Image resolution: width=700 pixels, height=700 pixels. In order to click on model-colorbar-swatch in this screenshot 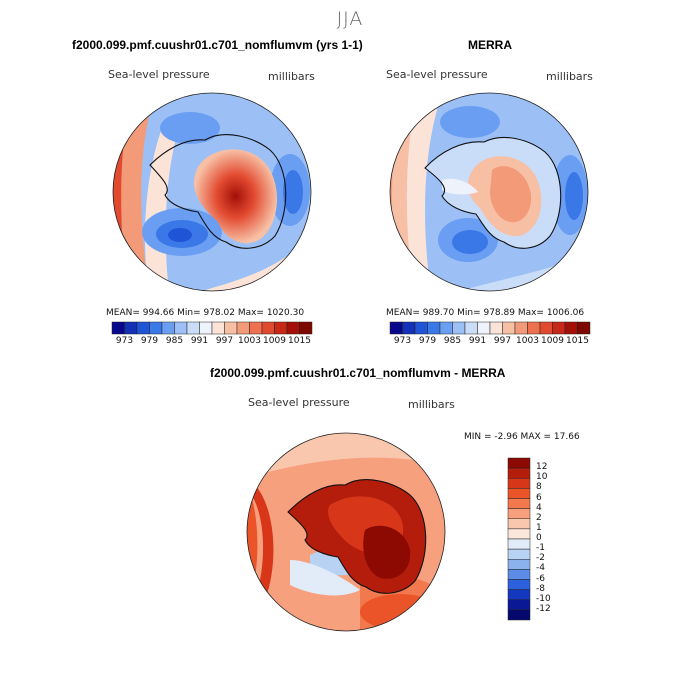, I will do `click(306, 328)`.